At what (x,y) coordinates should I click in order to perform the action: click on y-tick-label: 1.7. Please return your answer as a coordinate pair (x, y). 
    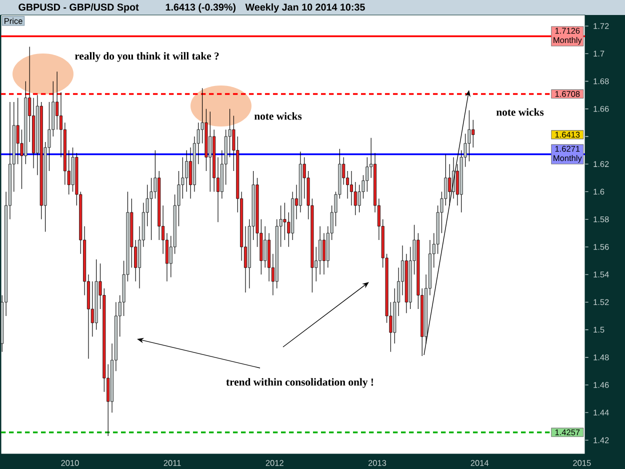
    Looking at the image, I should click on (599, 53).